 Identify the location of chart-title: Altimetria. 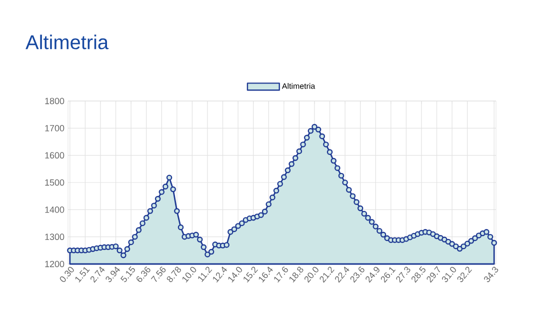
(67, 42).